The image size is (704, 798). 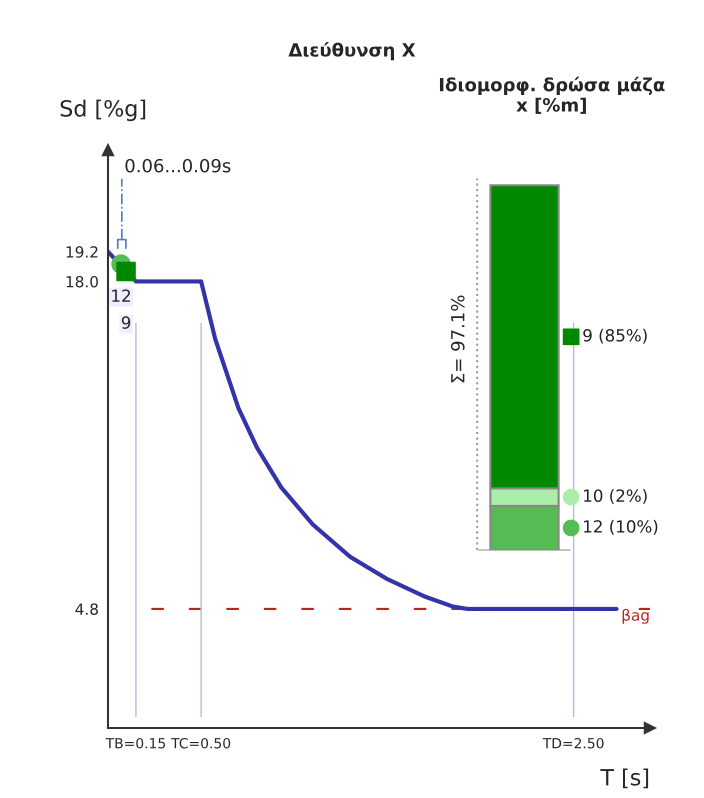 I want to click on y-tick-label: 4.8, so click(x=86, y=609).